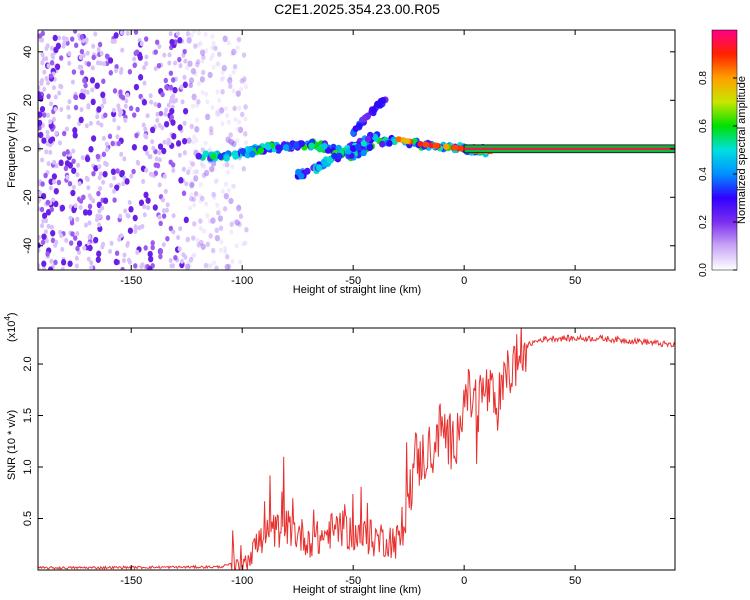  I want to click on spectrum-upper-branch-point, so click(380, 102).